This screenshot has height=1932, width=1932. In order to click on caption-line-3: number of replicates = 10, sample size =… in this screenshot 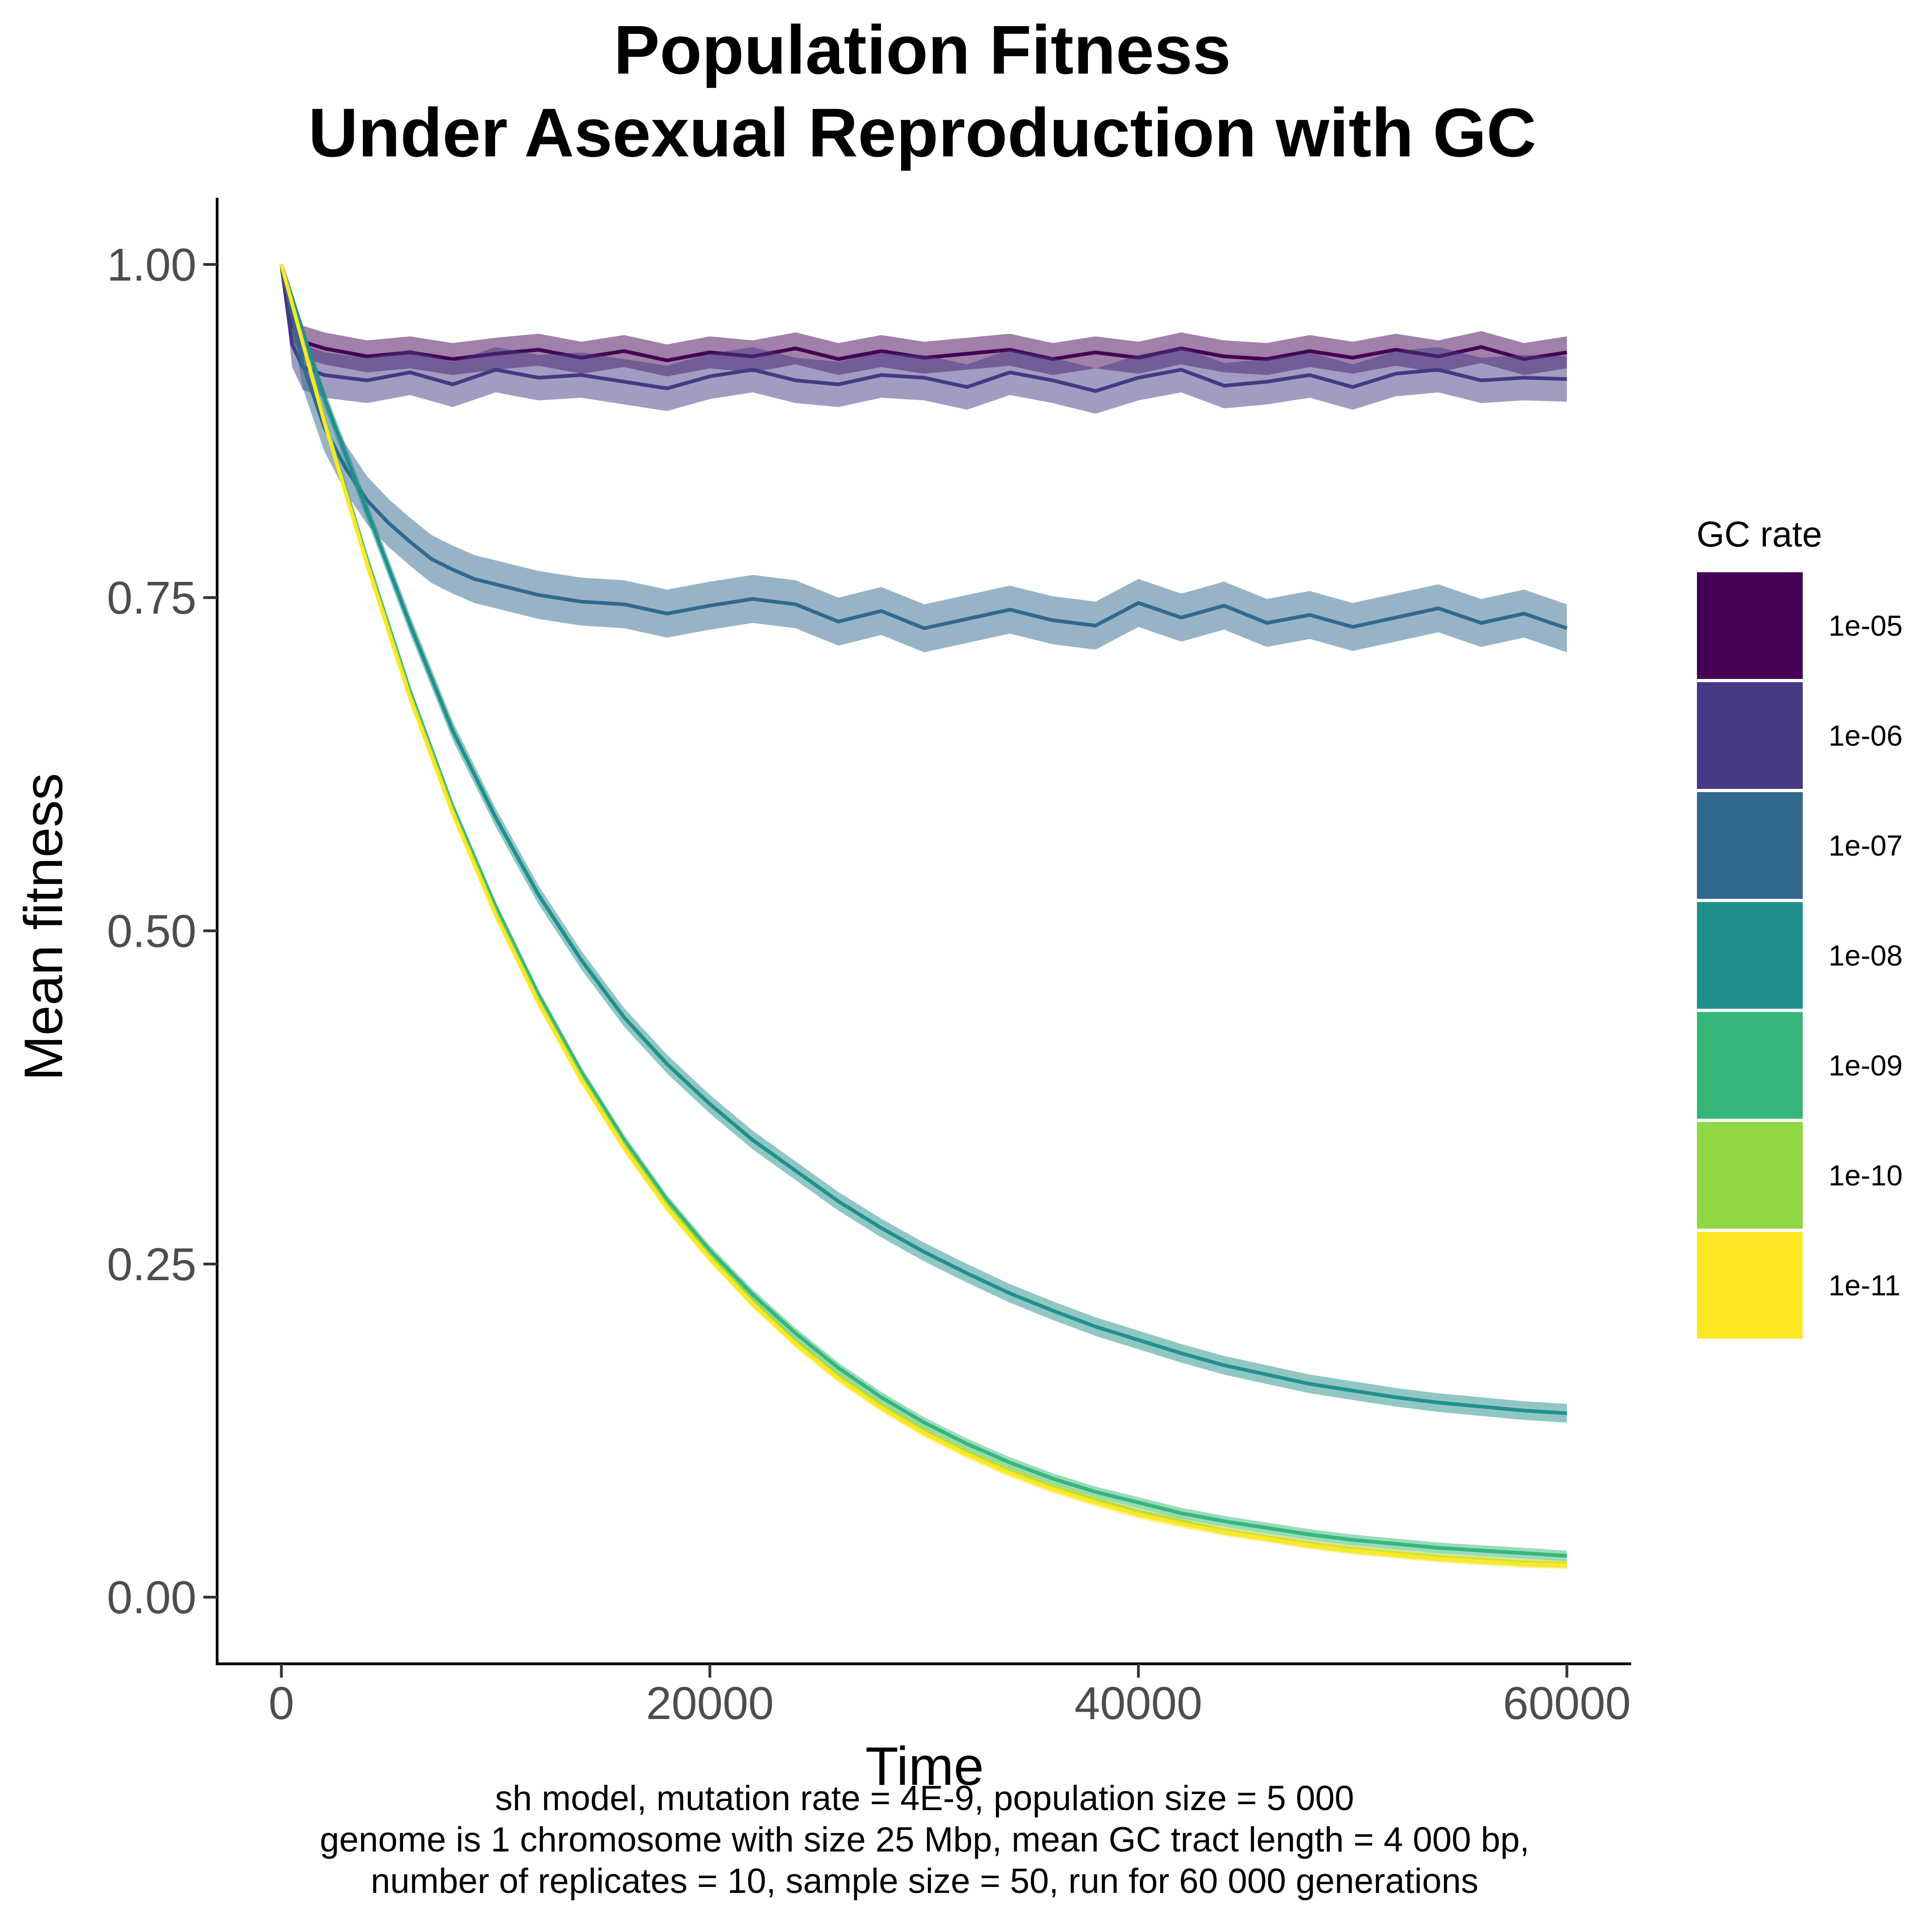, I will do `click(924, 1881)`.